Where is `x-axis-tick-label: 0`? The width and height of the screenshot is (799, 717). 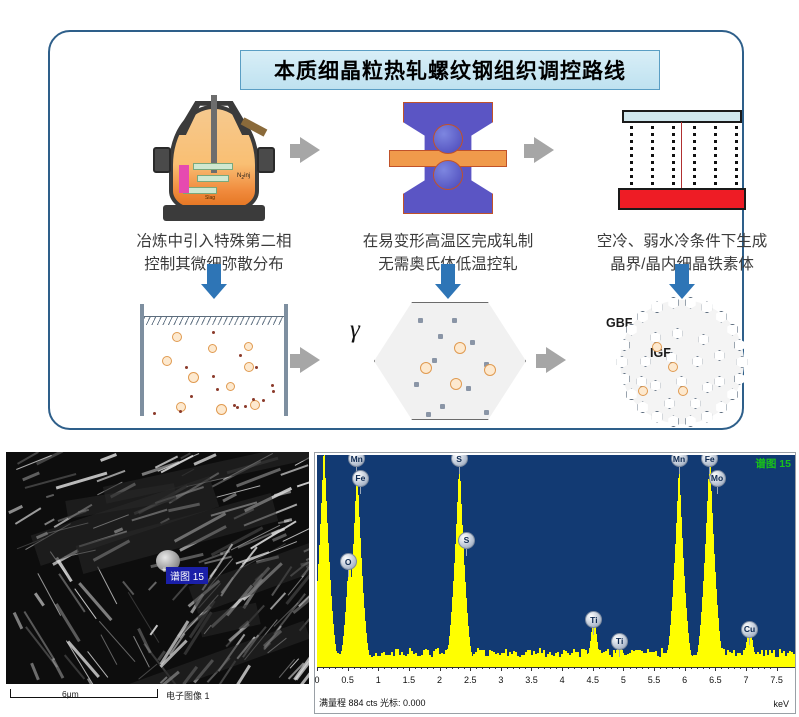
x-axis-tick-label: 0 is located at coordinates (317, 680).